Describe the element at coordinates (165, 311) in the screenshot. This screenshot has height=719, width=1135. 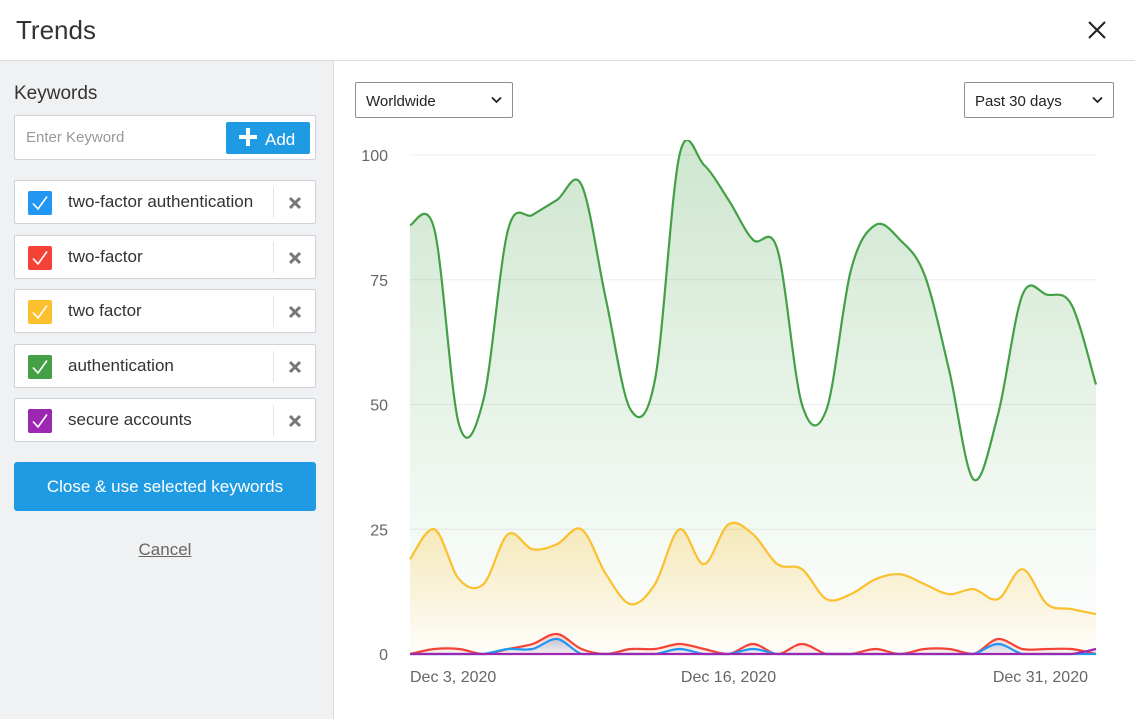
I see `keyword-item: two factor` at that location.